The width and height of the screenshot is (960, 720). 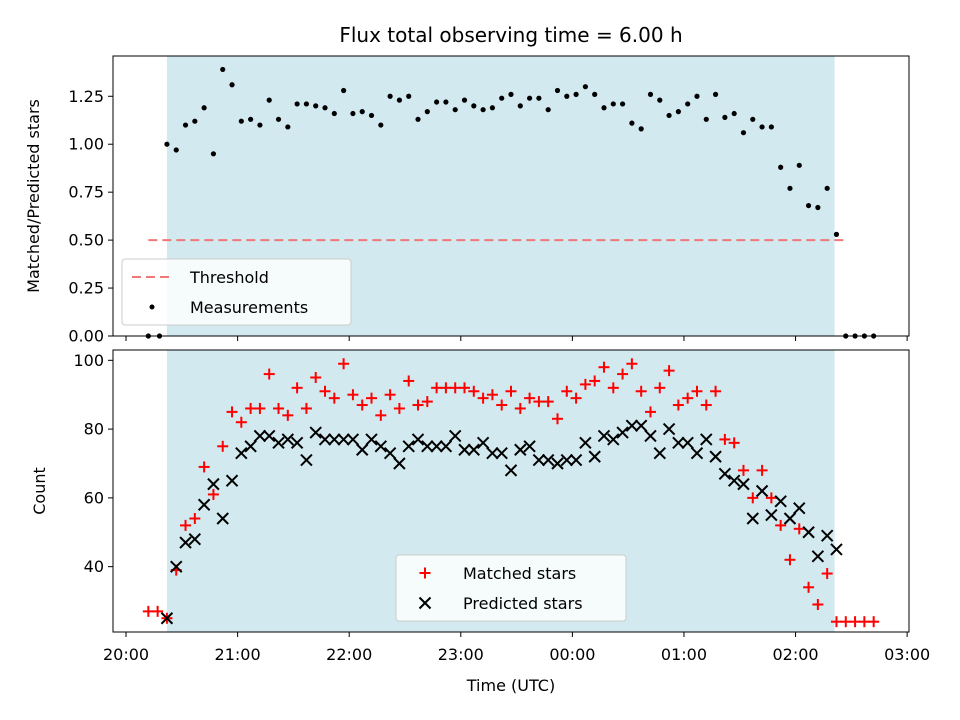 I want to click on legend-matched-swatch, so click(x=425, y=573).